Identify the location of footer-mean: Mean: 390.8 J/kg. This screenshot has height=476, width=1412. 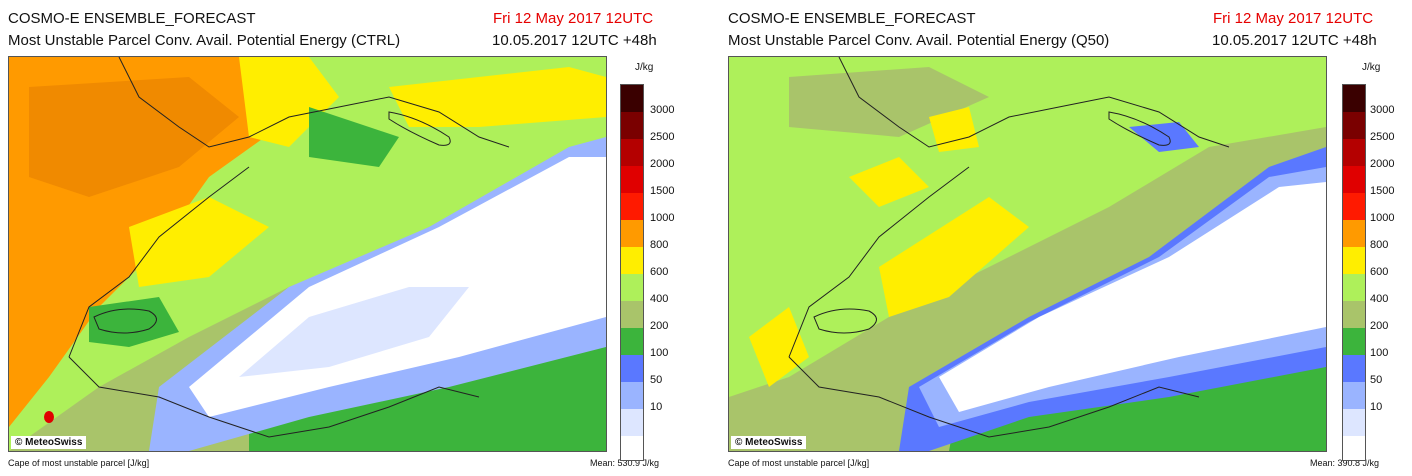
(1345, 463).